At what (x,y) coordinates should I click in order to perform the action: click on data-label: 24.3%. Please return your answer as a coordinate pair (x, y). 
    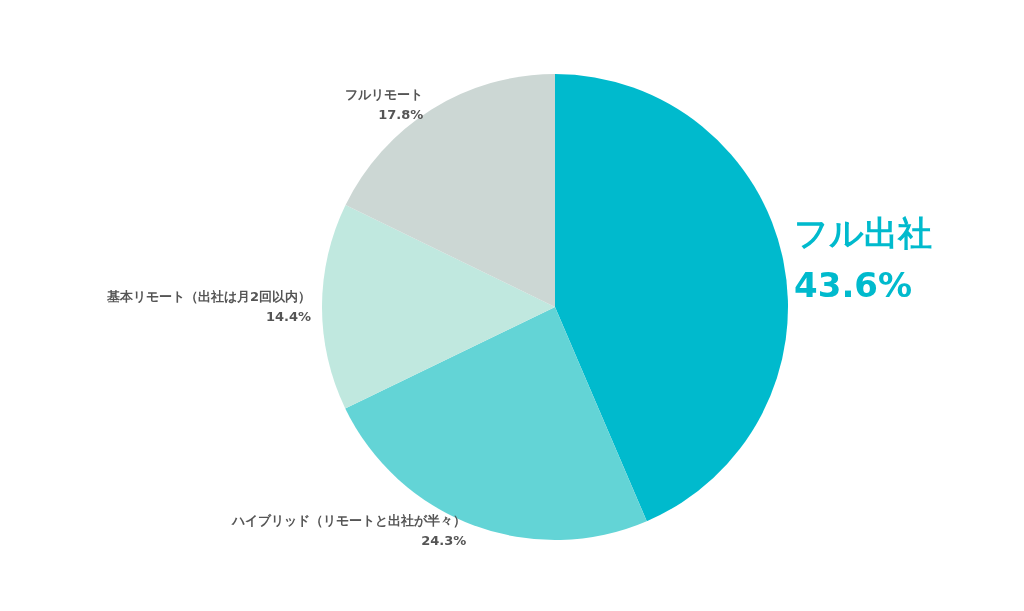
    Looking at the image, I should click on (444, 541).